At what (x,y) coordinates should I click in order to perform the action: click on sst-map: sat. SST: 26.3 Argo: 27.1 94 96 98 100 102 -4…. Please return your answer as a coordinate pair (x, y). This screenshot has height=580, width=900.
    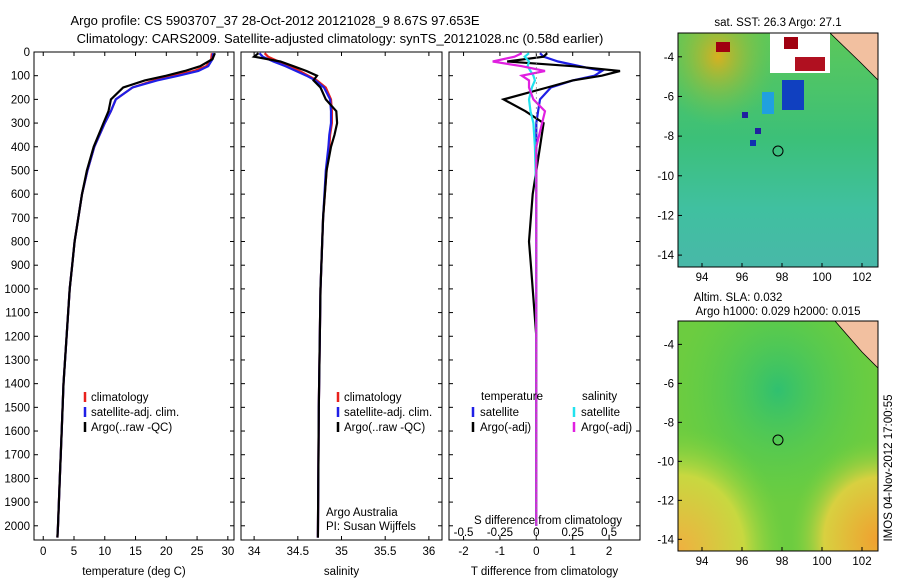
    Looking at the image, I should click on (768, 150).